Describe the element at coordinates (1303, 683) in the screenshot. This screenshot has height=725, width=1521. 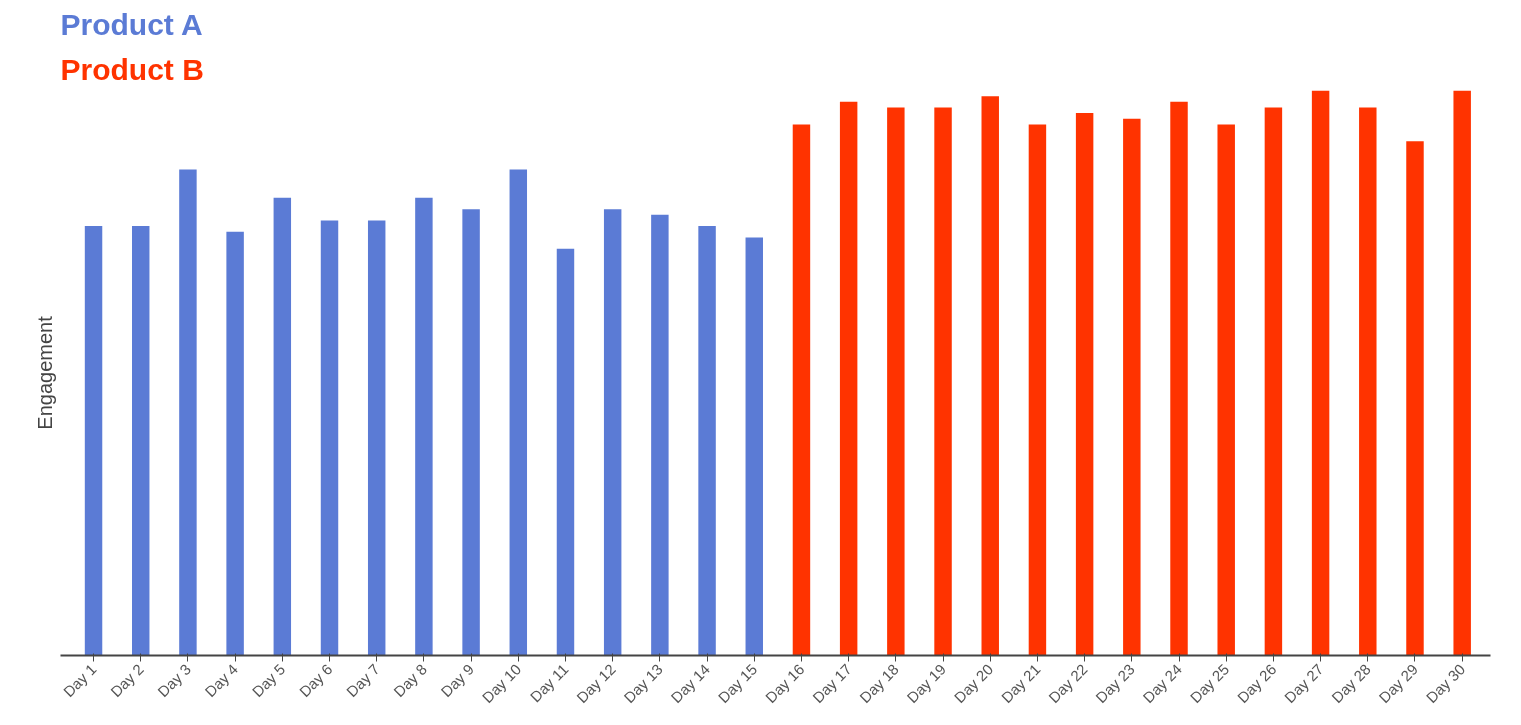
I see `x-tick-label: Day 27` at that location.